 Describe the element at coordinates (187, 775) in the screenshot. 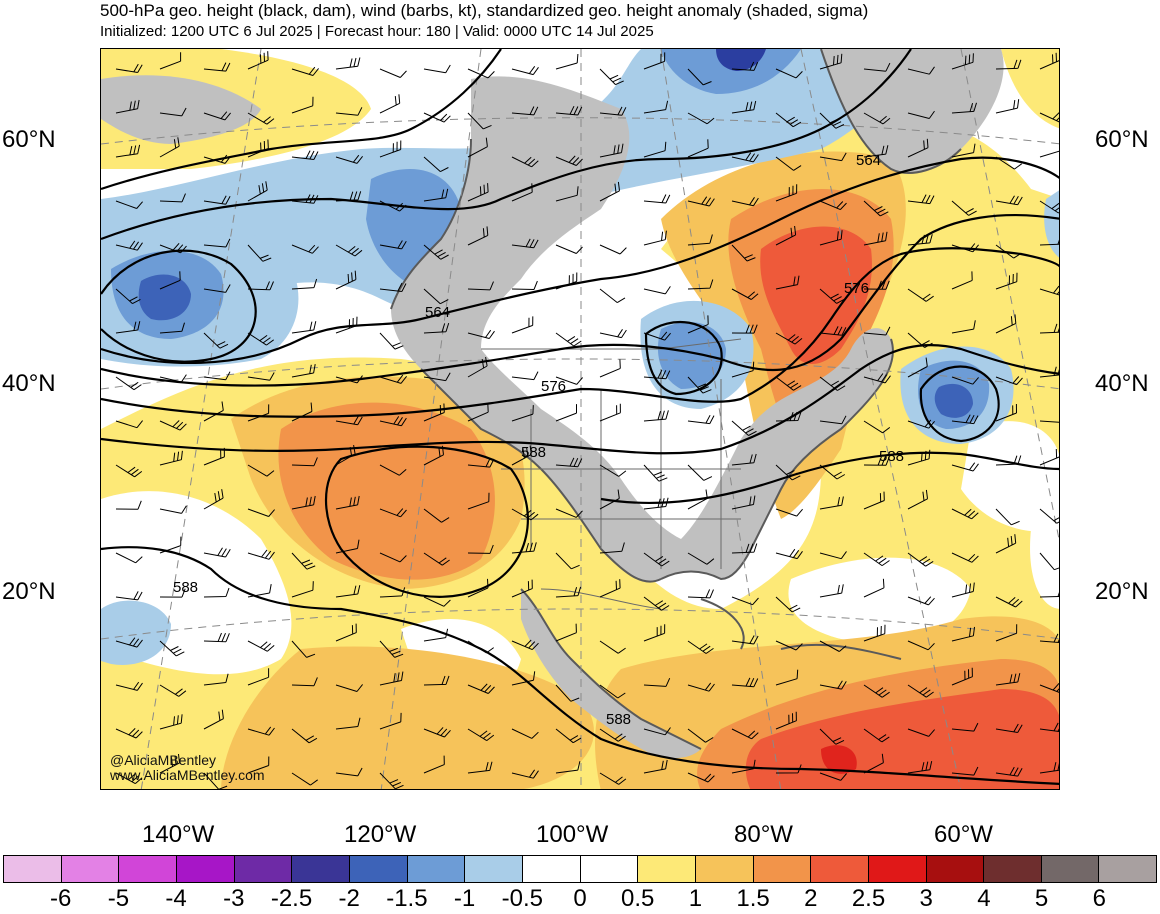

I see `credit-website: www.AliciaMBentley.com` at that location.